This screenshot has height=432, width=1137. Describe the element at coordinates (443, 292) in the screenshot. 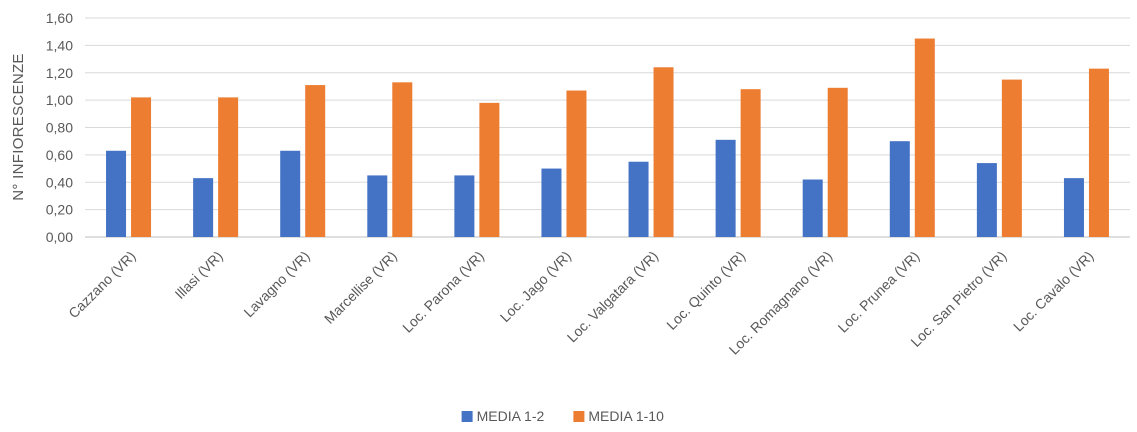

I see `x-category-label: Loc. Parona (VR)` at that location.